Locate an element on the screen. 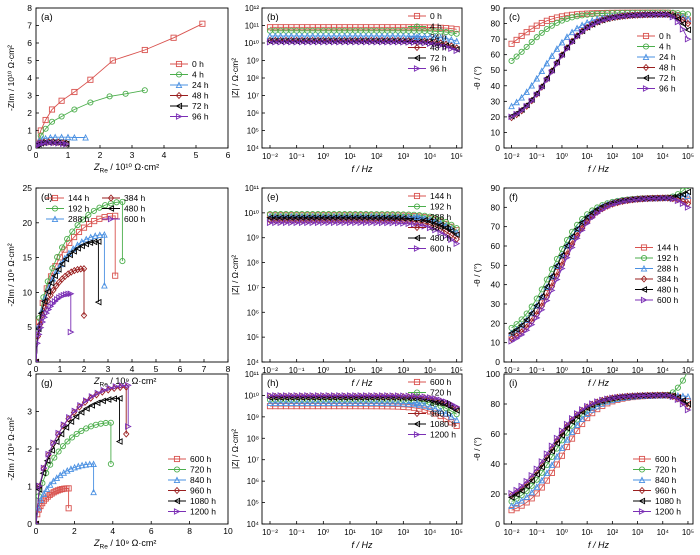 Image resolution: width=700 pixels, height=555 pixels. x-tick-label: 0 is located at coordinates (36, 369).